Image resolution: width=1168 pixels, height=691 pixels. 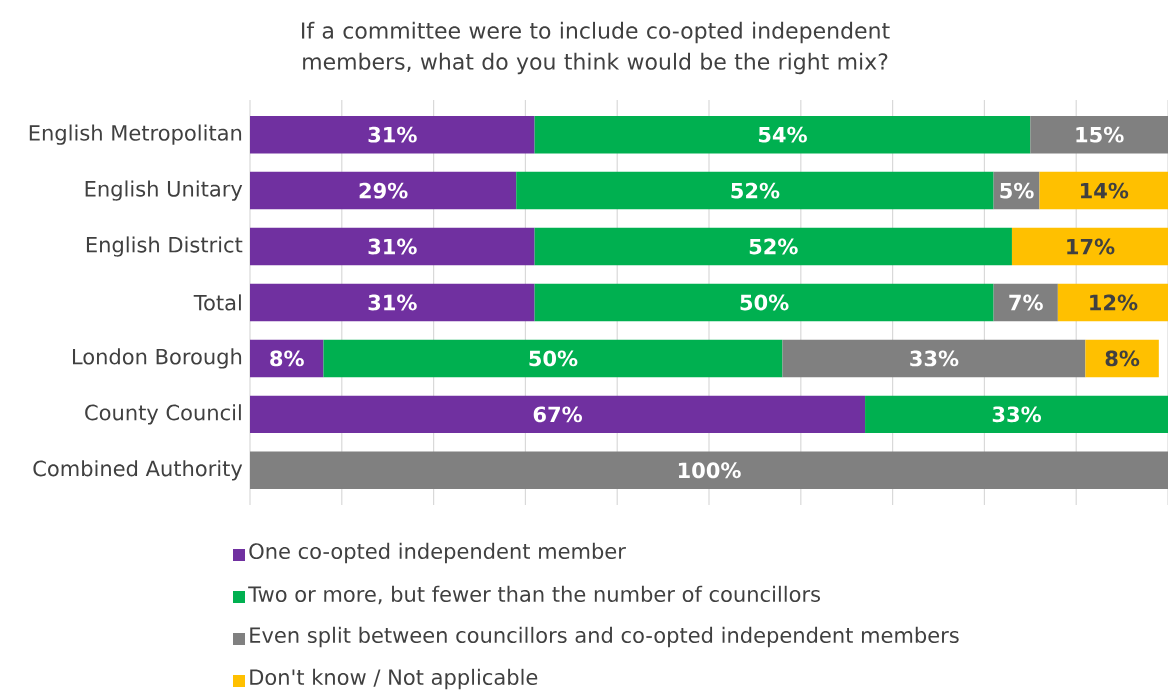 What do you see at coordinates (135, 134) in the screenshot?
I see `y-tick-label: English Metropolitan` at bounding box center [135, 134].